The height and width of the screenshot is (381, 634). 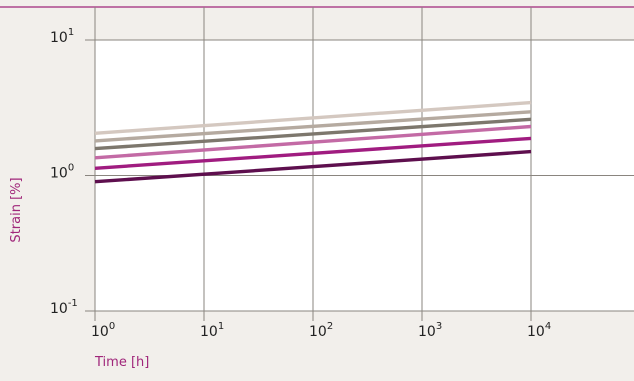 What do you see at coordinates (430, 330) in the screenshot?
I see `x-tick-label: 10³` at bounding box center [430, 330].